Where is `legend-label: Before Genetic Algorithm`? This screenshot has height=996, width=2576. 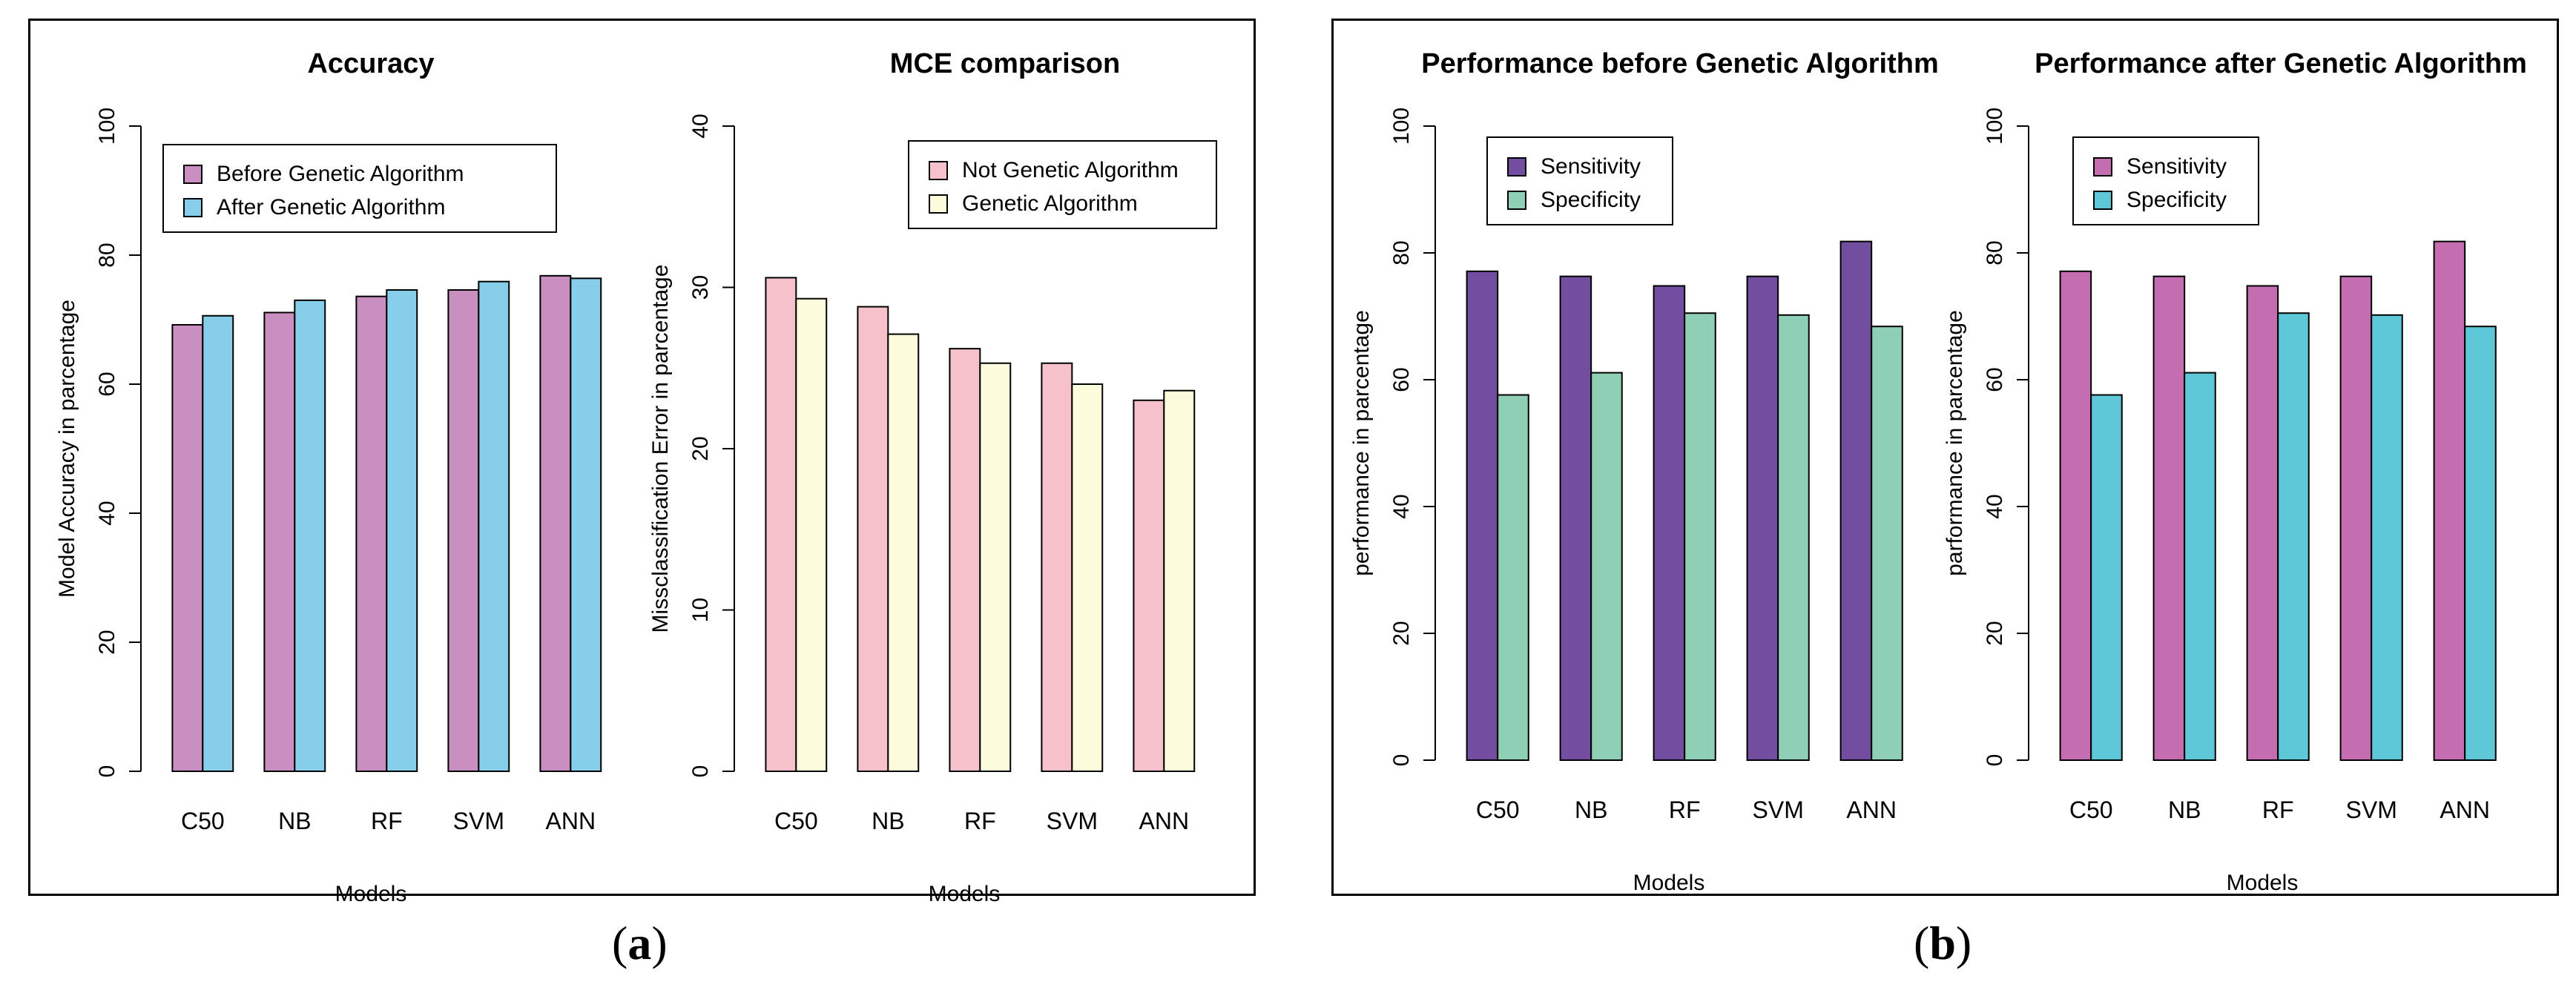
legend-label: Before Genetic Algorithm is located at coordinates (341, 174).